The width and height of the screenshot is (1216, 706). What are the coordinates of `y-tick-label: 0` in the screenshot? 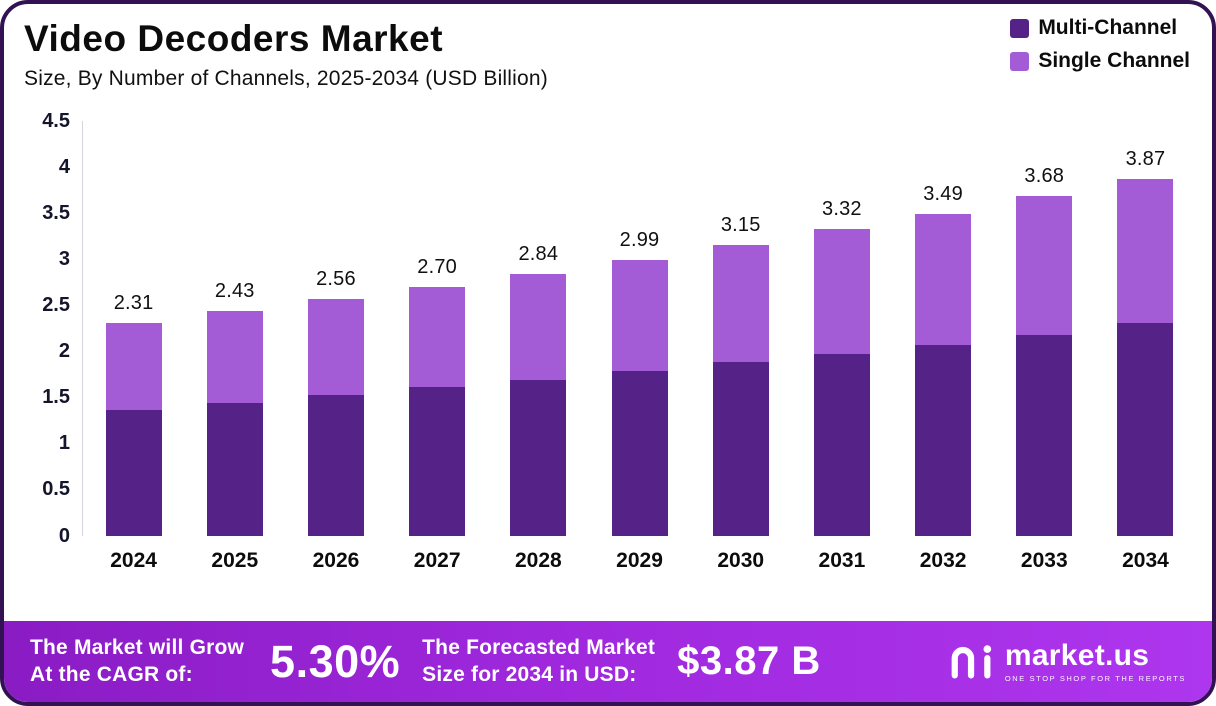 It's located at (64, 535).